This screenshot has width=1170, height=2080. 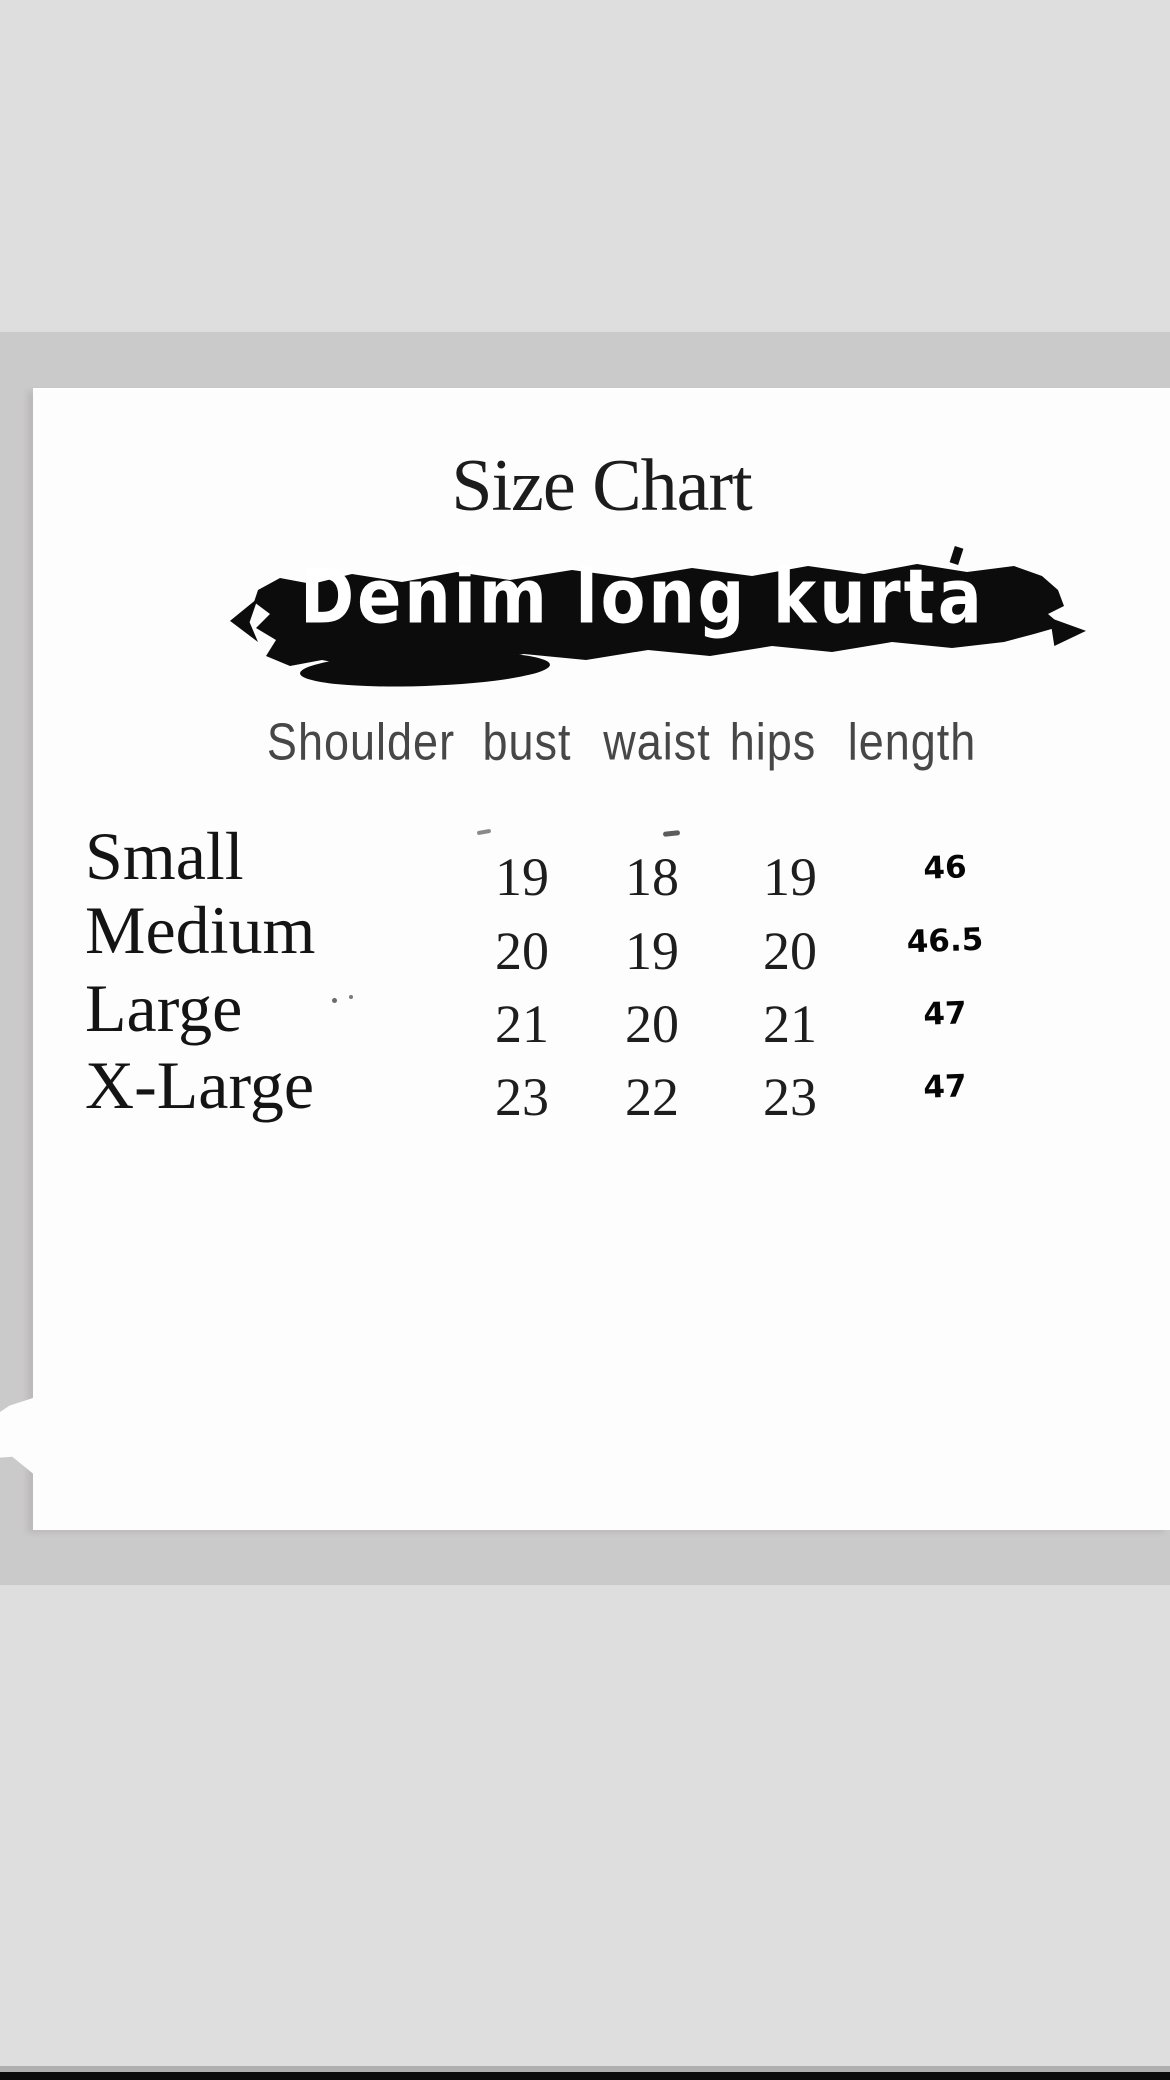 I want to click on size-label: Medium, so click(x=200, y=930).